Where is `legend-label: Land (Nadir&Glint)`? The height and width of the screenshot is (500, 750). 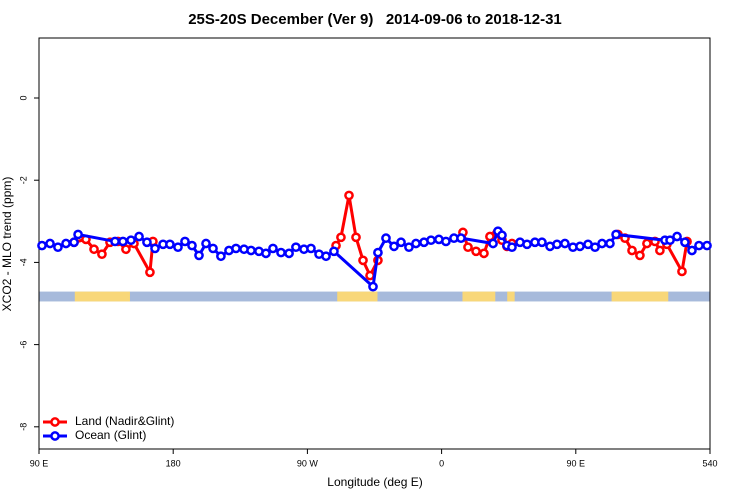
legend-label: Land (Nadir&Glint) is located at coordinates (124, 421).